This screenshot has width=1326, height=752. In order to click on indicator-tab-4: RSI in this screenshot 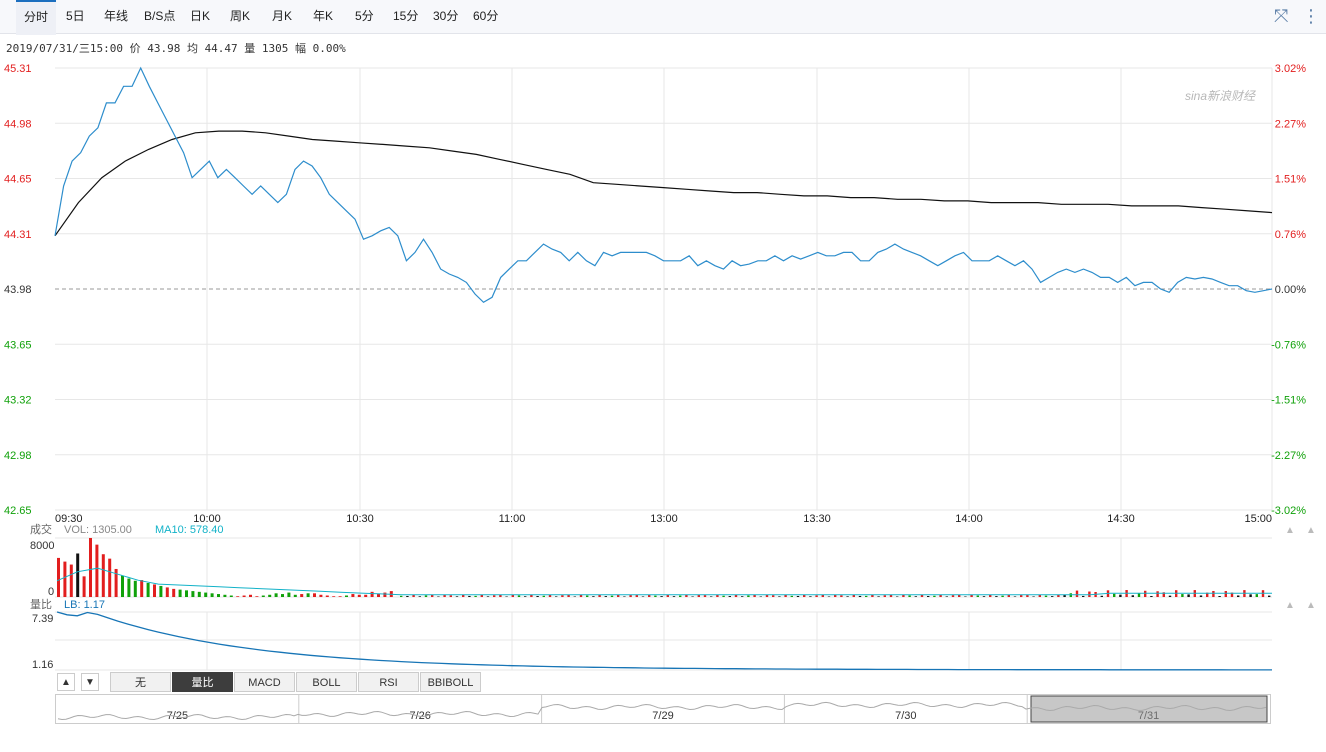, I will do `click(388, 682)`.